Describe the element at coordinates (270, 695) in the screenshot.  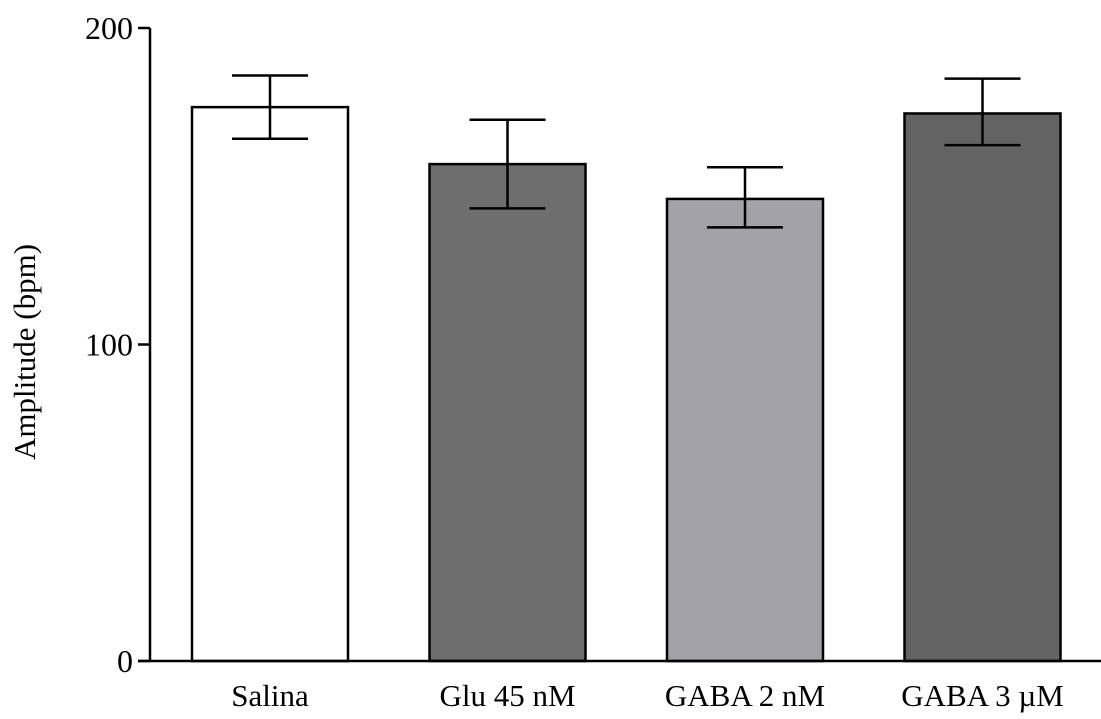
I see `x-category-label: Salina` at that location.